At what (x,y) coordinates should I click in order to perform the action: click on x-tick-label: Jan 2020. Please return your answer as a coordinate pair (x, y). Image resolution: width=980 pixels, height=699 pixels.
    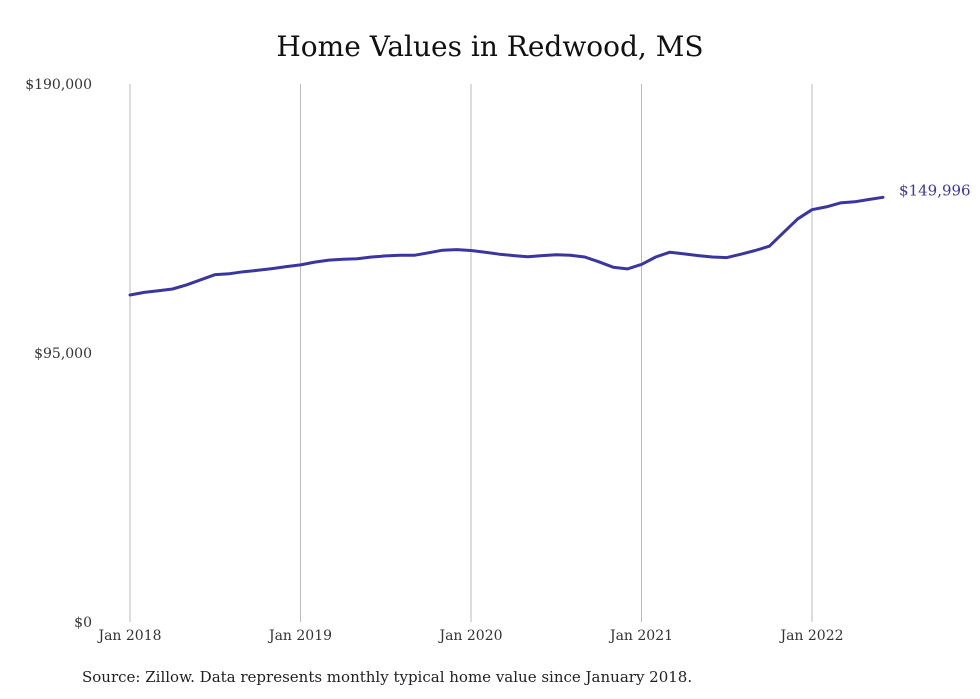
    Looking at the image, I should click on (469, 636).